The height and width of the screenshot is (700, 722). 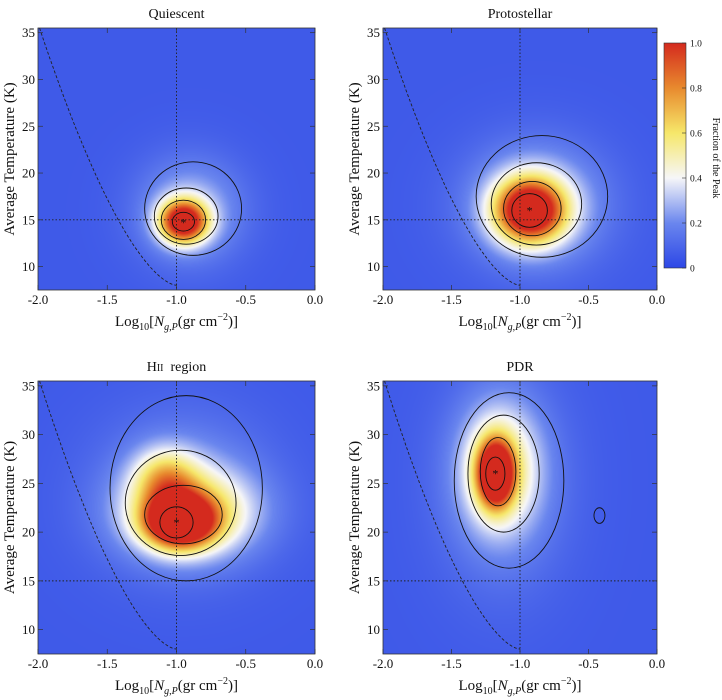 What do you see at coordinates (696, 45) in the screenshot?
I see `colorbar-tick-label: 1.0` at bounding box center [696, 45].